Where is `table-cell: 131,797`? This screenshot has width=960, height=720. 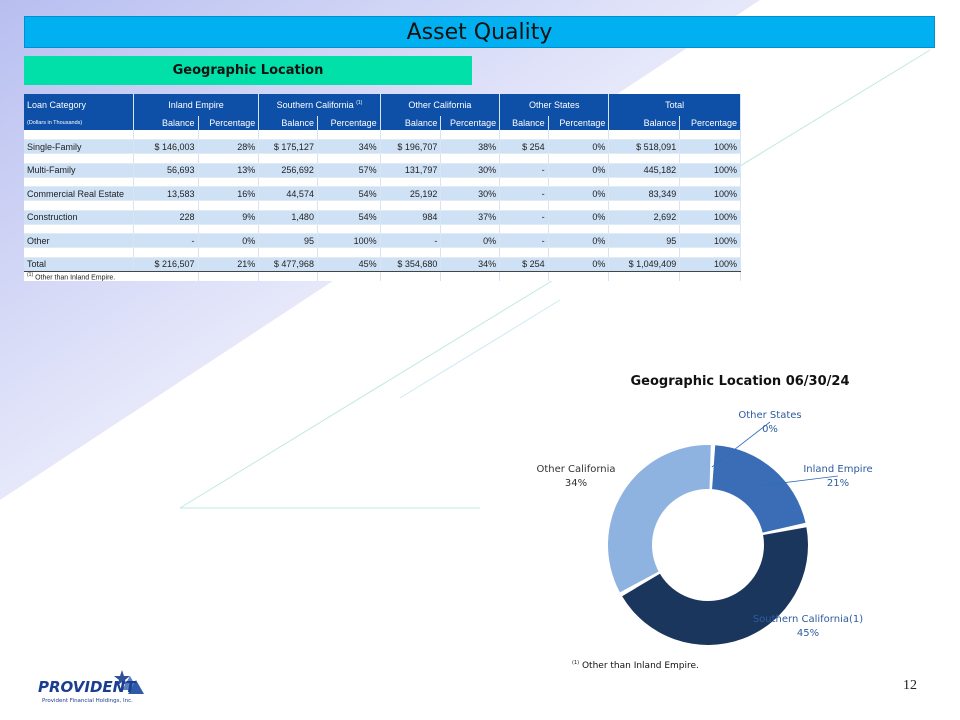 table-cell: 131,797 is located at coordinates (411, 170).